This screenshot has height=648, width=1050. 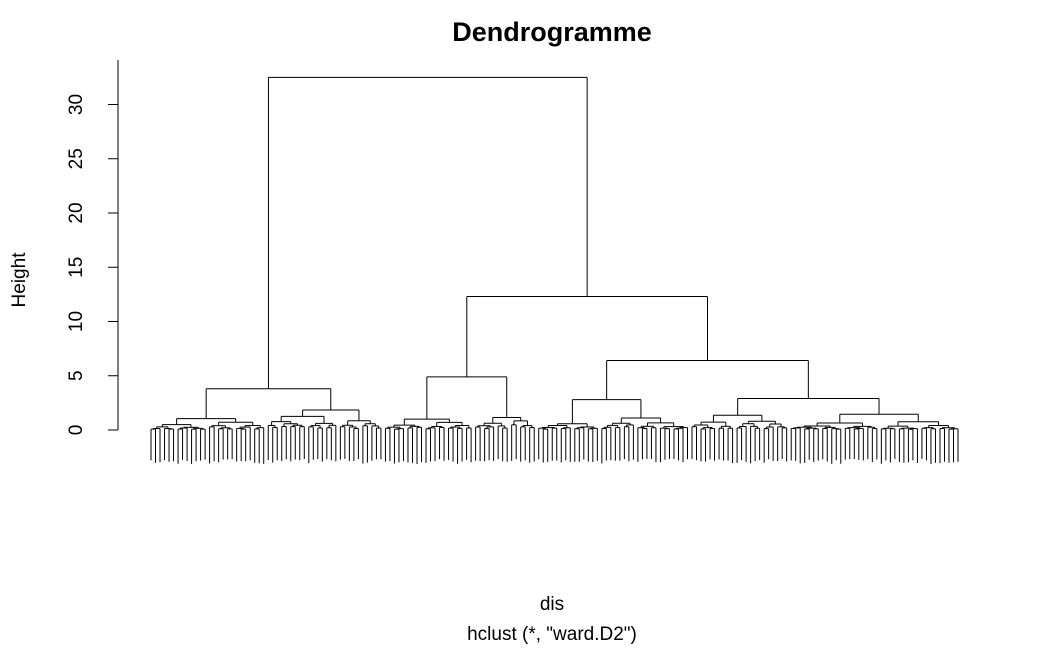 I want to click on y-tick-label: 20, so click(x=76, y=212).